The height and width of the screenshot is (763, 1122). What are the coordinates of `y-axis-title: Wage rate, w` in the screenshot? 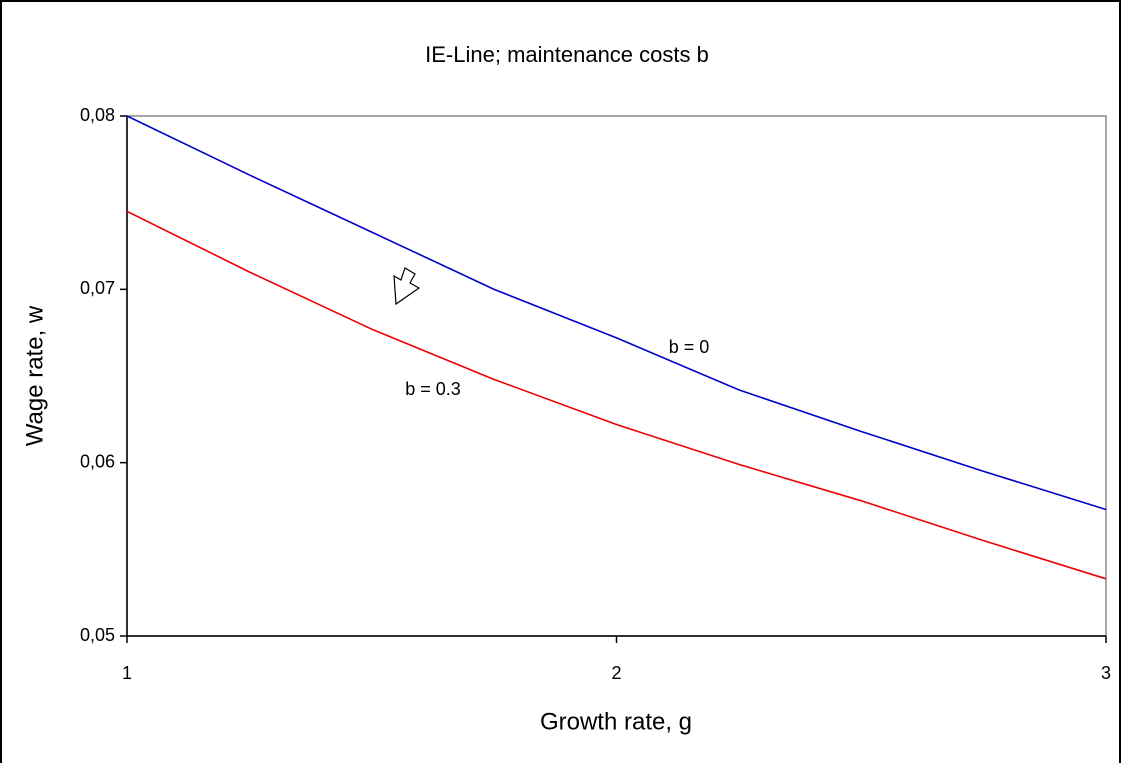 It's located at (34, 375).